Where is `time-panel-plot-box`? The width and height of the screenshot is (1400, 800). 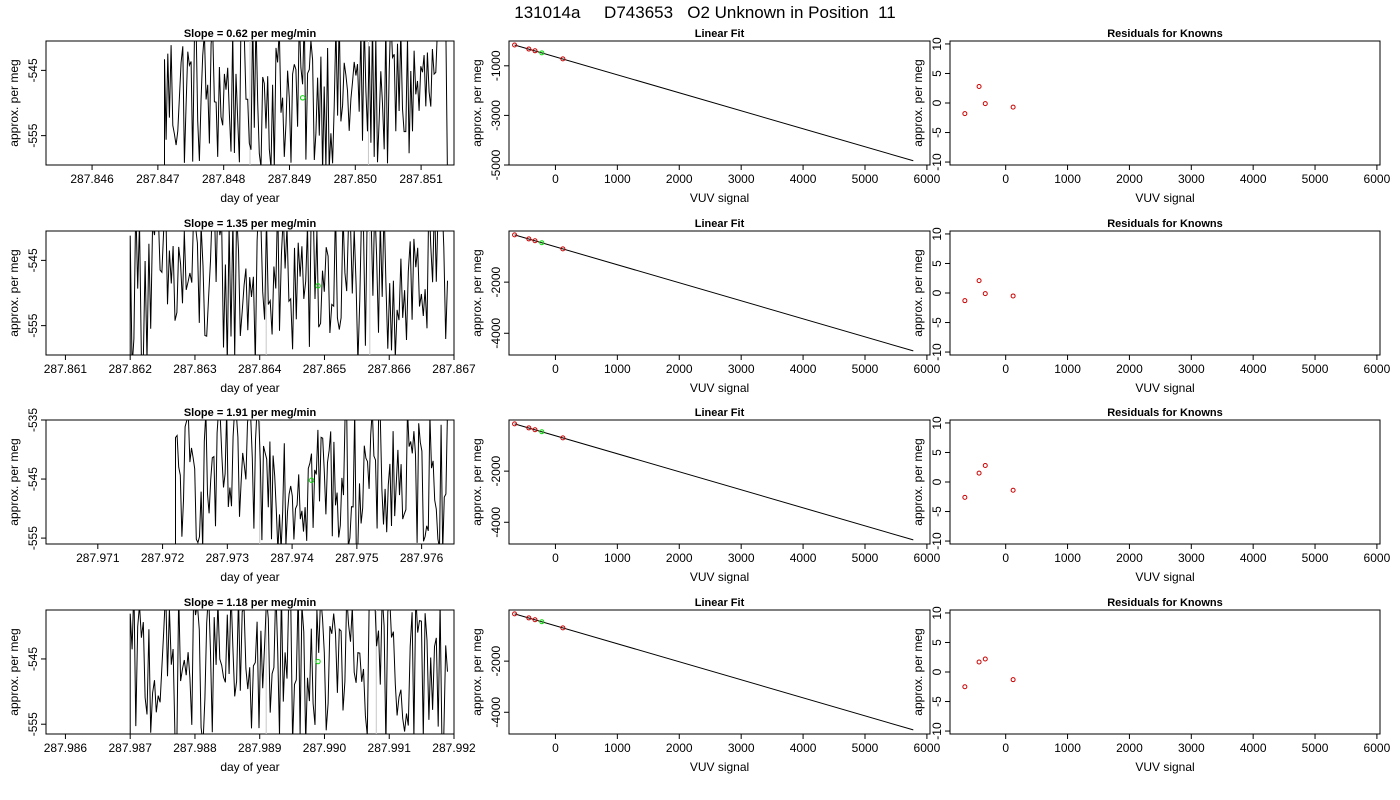
time-panel-plot-box is located at coordinates (250, 293).